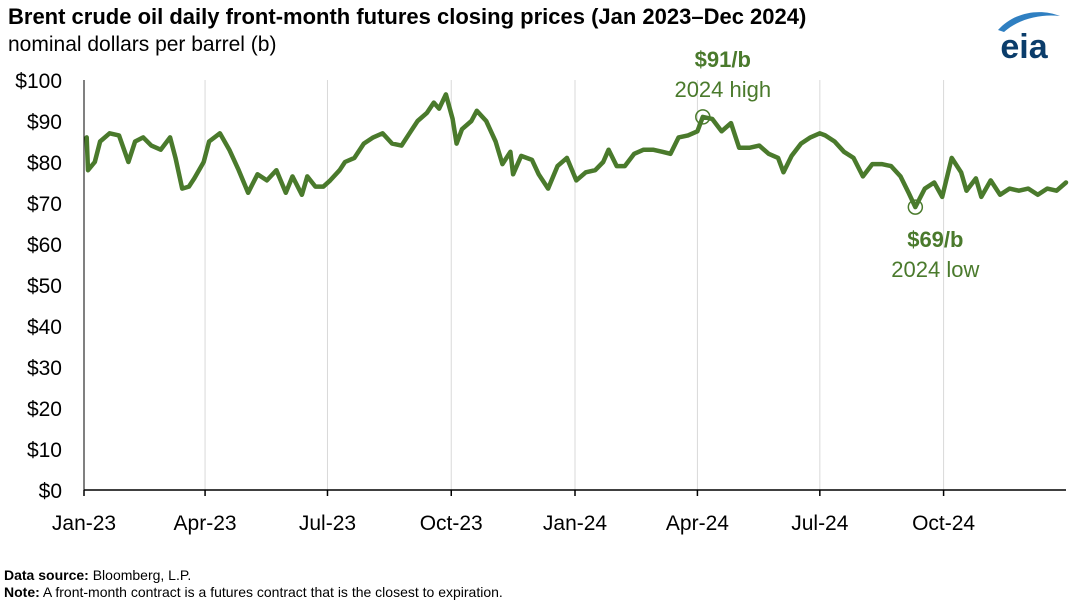  I want to click on x-tick-label: Jul-24, so click(820, 523).